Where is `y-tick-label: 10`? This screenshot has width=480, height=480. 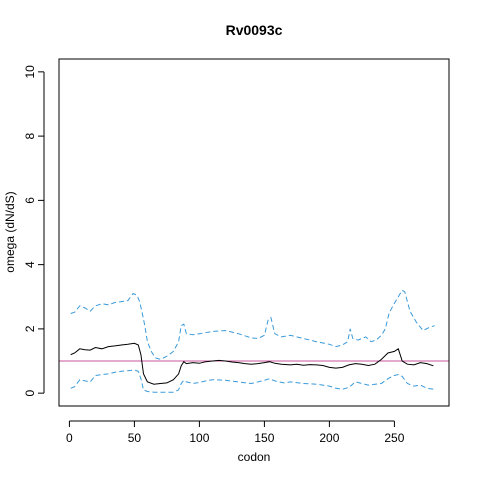
y-tick-label: 10 is located at coordinates (30, 72).